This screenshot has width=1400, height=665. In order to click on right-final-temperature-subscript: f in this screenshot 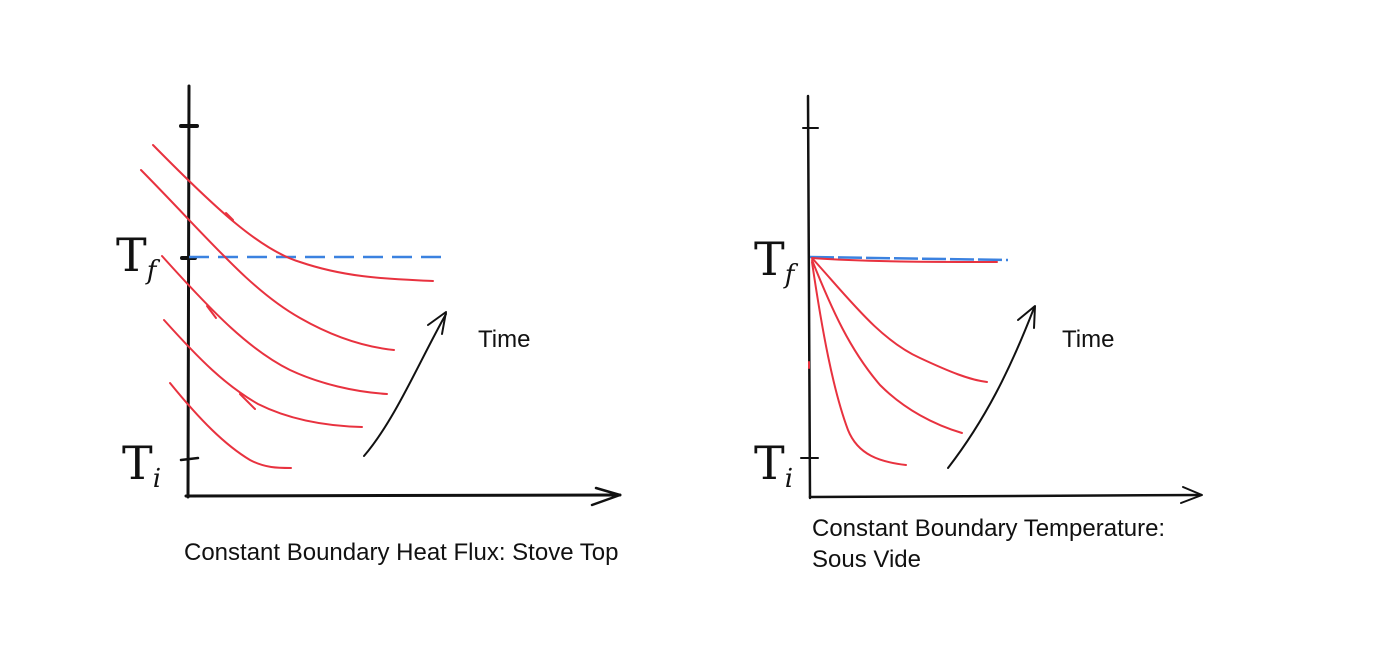, I will do `click(789, 275)`.